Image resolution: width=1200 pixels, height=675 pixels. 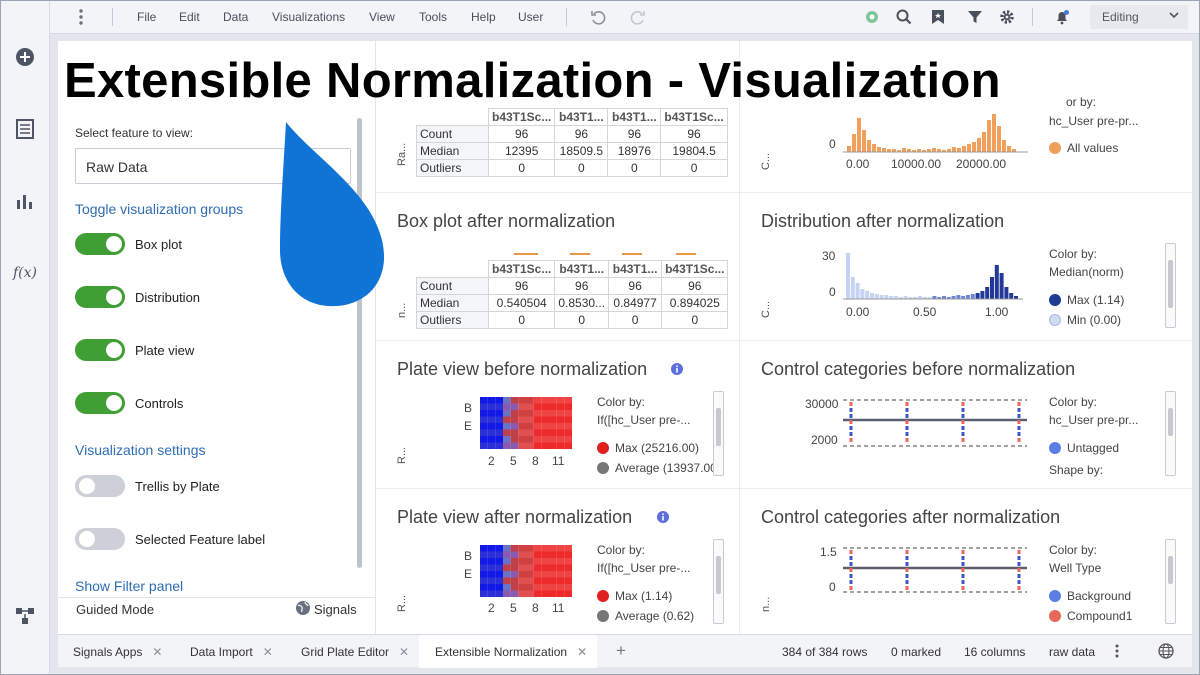 I want to click on tab-extensible-normalization: Extensible Normalization ✕, so click(x=508, y=651).